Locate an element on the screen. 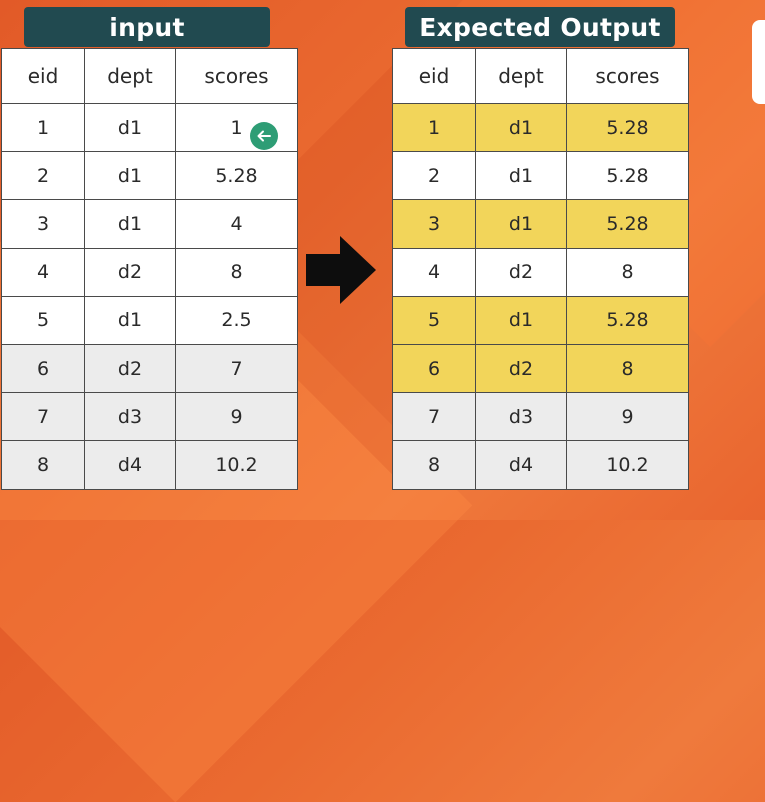 The width and height of the screenshot is (765, 802). highlighted-row: 6 d2 8 is located at coordinates (540, 368).